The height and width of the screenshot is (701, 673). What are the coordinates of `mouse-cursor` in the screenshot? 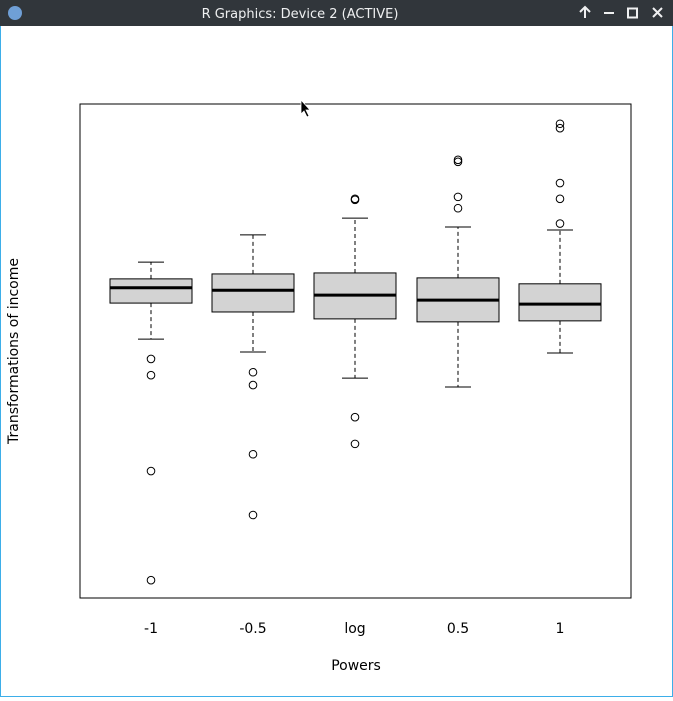 It's located at (305, 108).